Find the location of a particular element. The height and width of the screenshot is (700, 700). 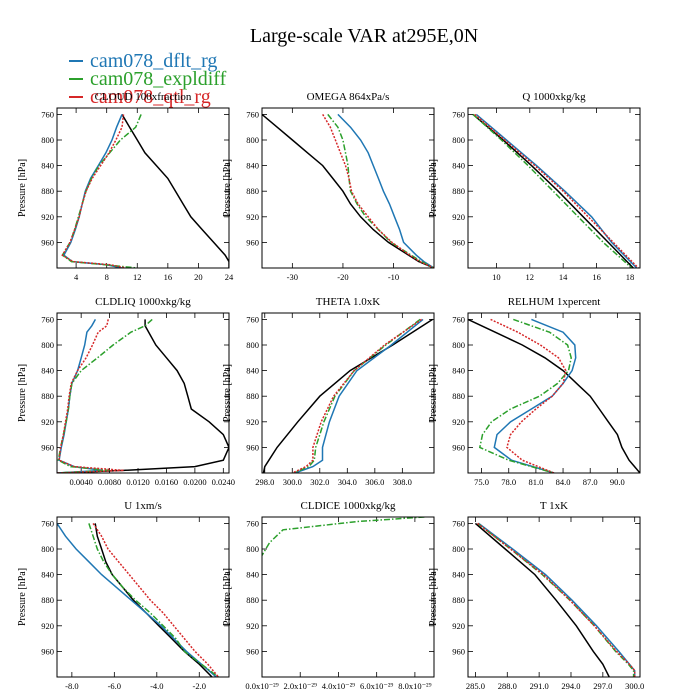

x-tick-label: 16 is located at coordinates (596, 277).